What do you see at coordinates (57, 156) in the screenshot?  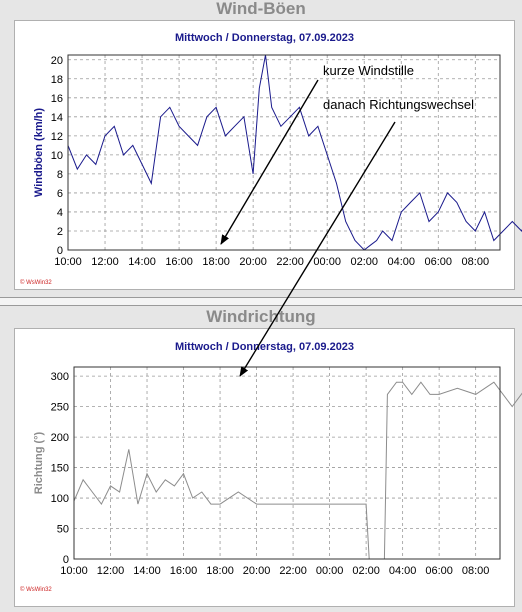 I see `y-tick-label: 10` at bounding box center [57, 156].